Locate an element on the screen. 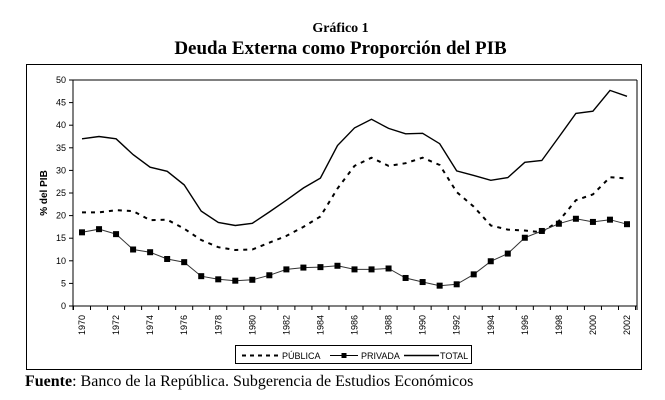 This screenshot has height=400, width=665. chart-title: Deuda Externa como Proporción del PIB is located at coordinates (340, 48).